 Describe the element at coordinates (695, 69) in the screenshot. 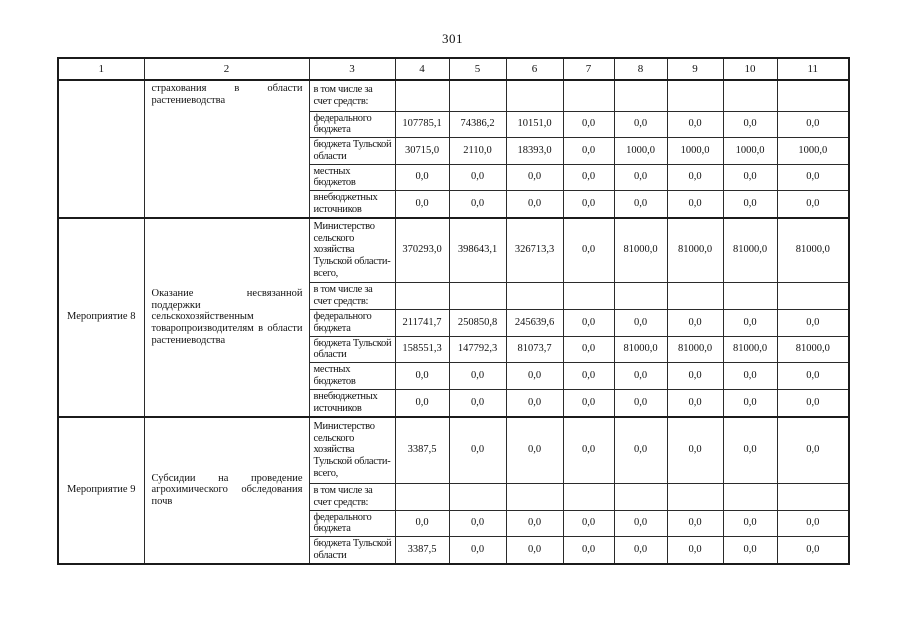

I see `column-number: 9` at that location.